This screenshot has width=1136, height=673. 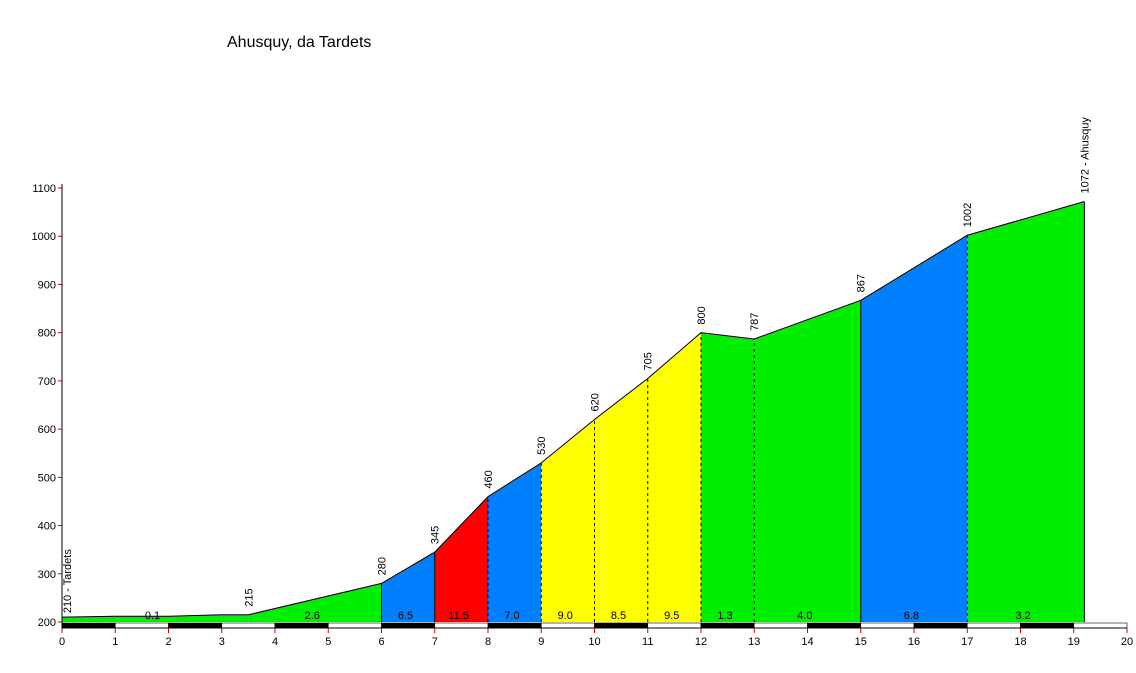 I want to click on elevation-label-6: 620, so click(x=596, y=402).